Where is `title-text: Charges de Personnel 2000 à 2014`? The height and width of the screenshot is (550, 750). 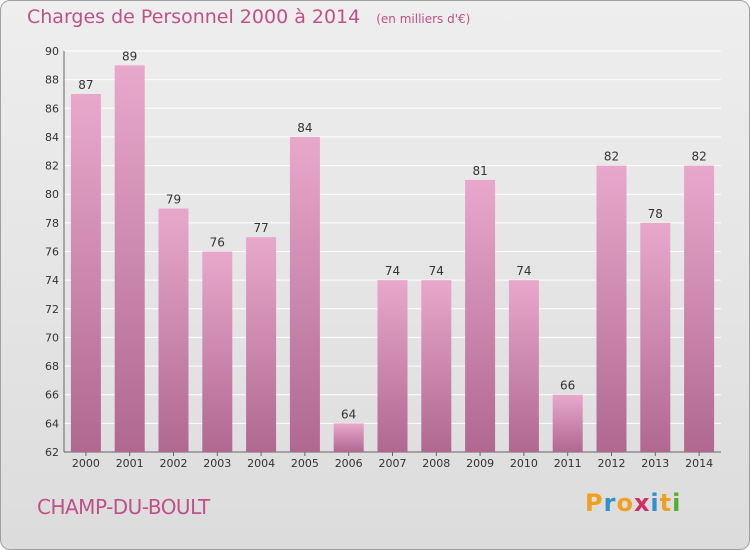 title-text: Charges de Personnel 2000 à 2014 is located at coordinates (194, 17).